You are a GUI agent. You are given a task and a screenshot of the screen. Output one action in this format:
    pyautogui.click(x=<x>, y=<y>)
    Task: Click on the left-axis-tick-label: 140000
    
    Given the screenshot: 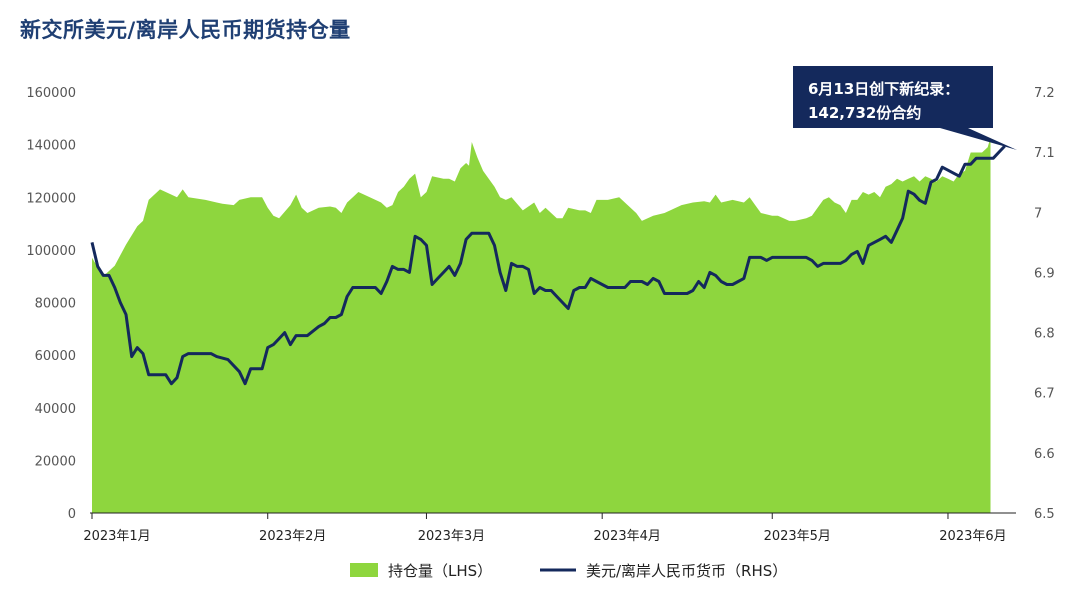 What is the action you would take?
    pyautogui.click(x=51, y=146)
    